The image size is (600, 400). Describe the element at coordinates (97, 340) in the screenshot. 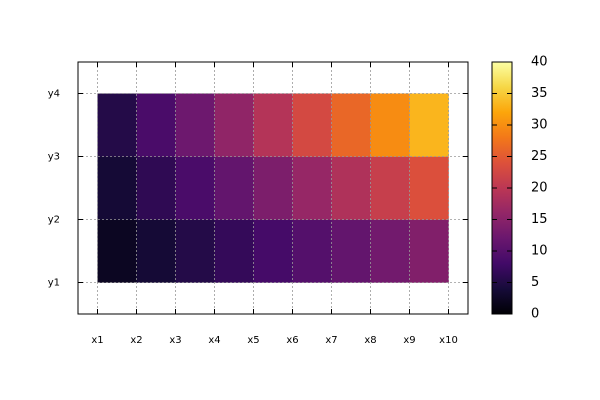

I see `x-tick-label: x1` at that location.